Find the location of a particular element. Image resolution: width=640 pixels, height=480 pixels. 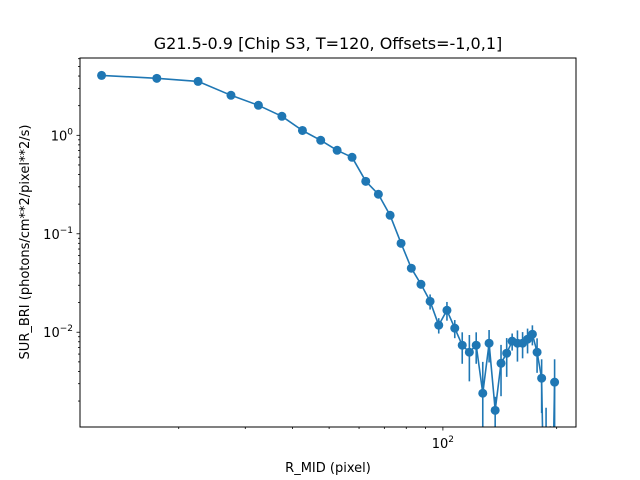

x-tick-label-exponent: 2 is located at coordinates (451, 440).